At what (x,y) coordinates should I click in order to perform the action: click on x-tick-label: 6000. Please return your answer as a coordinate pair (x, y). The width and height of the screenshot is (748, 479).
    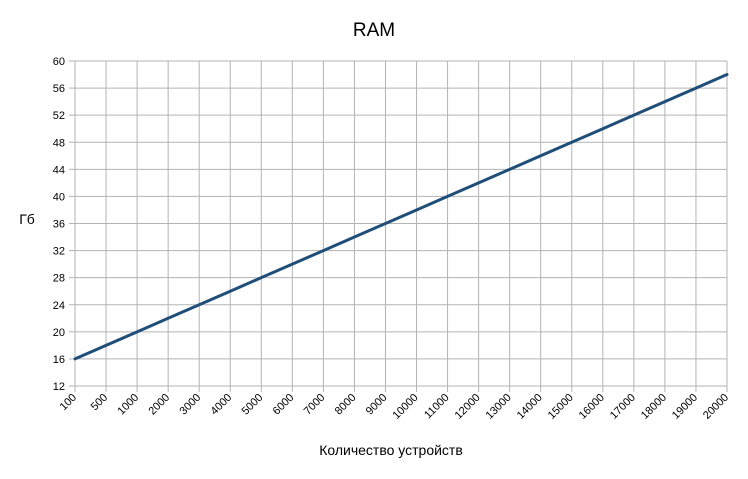
    Looking at the image, I should click on (284, 405).